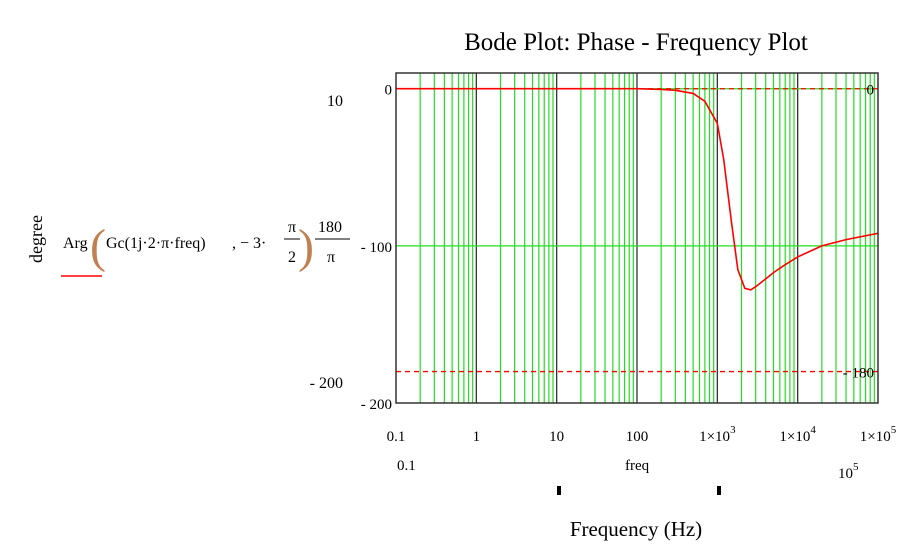 The height and width of the screenshot is (551, 918). What do you see at coordinates (636, 529) in the screenshot?
I see `x-axis-label: Frequency (Hz)` at bounding box center [636, 529].